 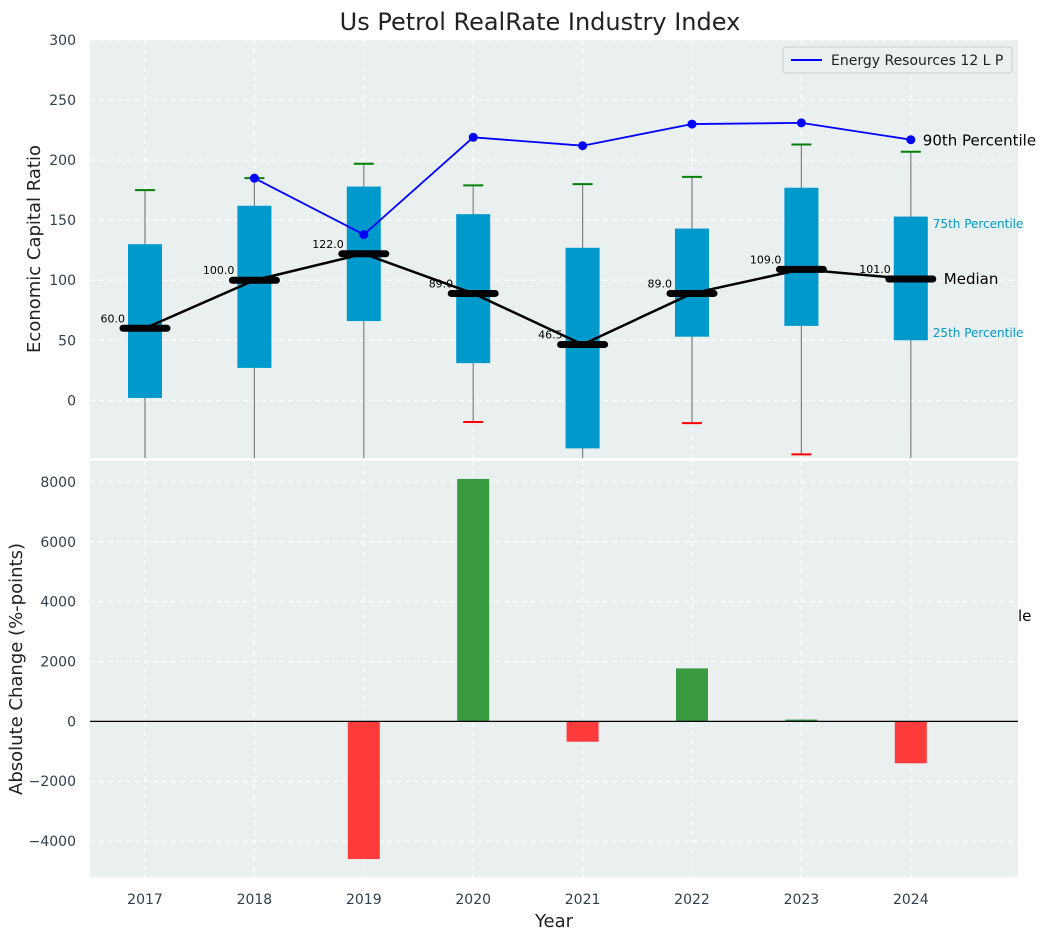 What do you see at coordinates (58, 483) in the screenshot?
I see `bottom-y-tick-label: 8000` at bounding box center [58, 483].